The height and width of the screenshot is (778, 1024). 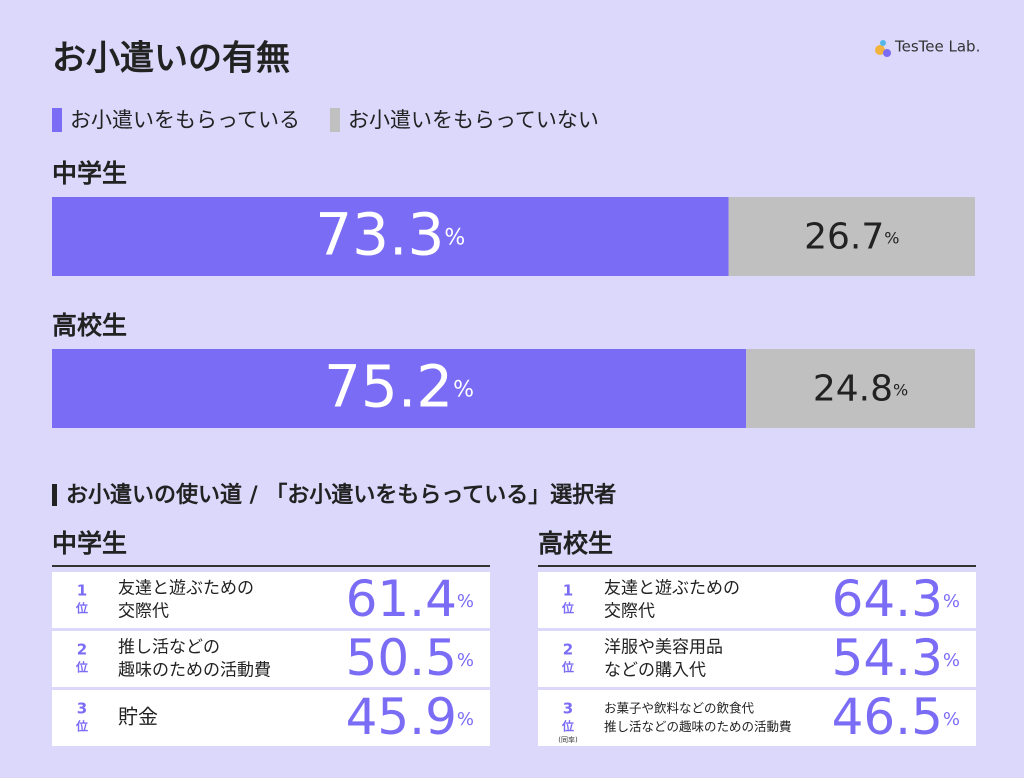 What do you see at coordinates (698, 726) in the screenshot?
I see `item-label: 推し活などの趣味のための活動費` at bounding box center [698, 726].